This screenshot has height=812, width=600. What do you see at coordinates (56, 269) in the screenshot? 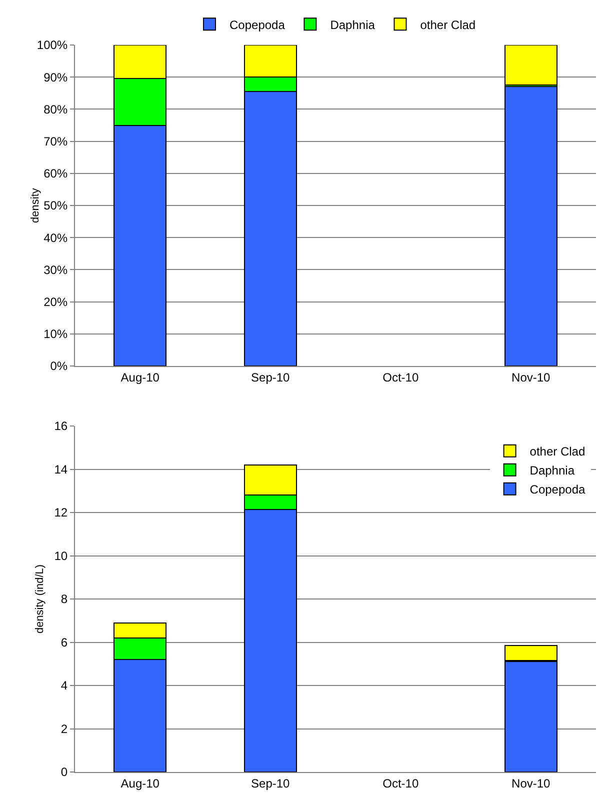
I see `y-tick-label: 30%` at bounding box center [56, 269].